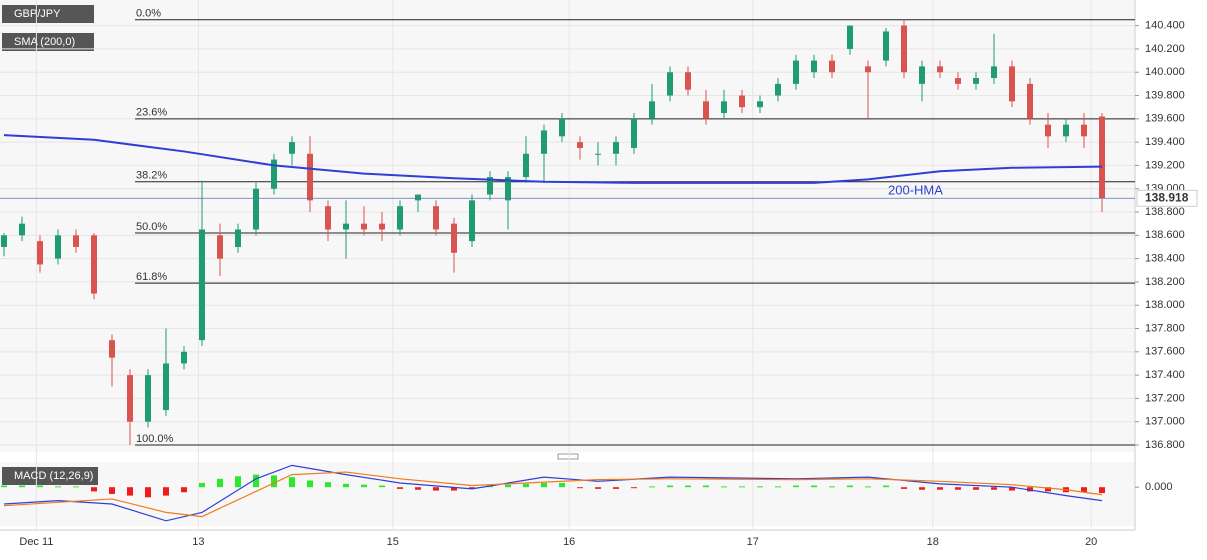  What do you see at coordinates (1167, 197) in the screenshot?
I see `price-label: 138.918` at bounding box center [1167, 197].